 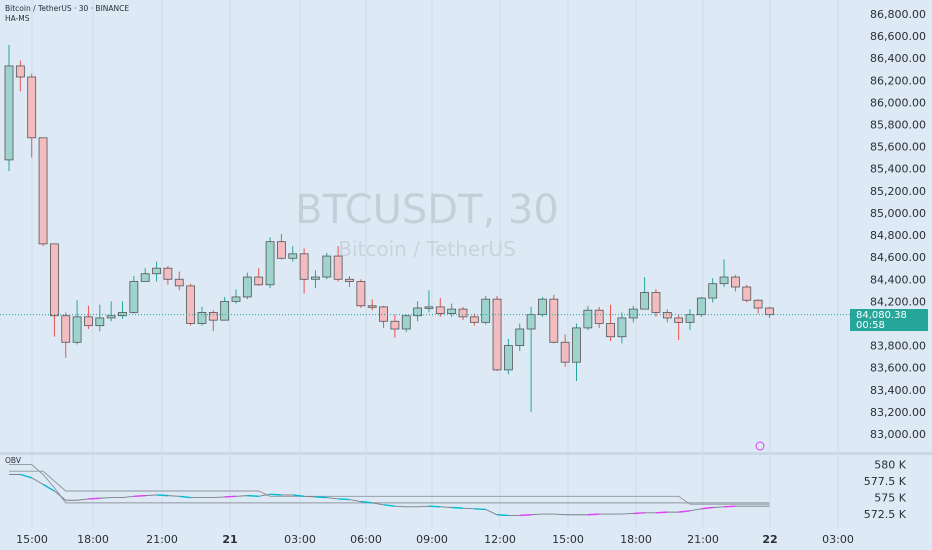 What do you see at coordinates (898, 279) in the screenshot?
I see `price-tick-label: 84,400.00` at bounding box center [898, 279].